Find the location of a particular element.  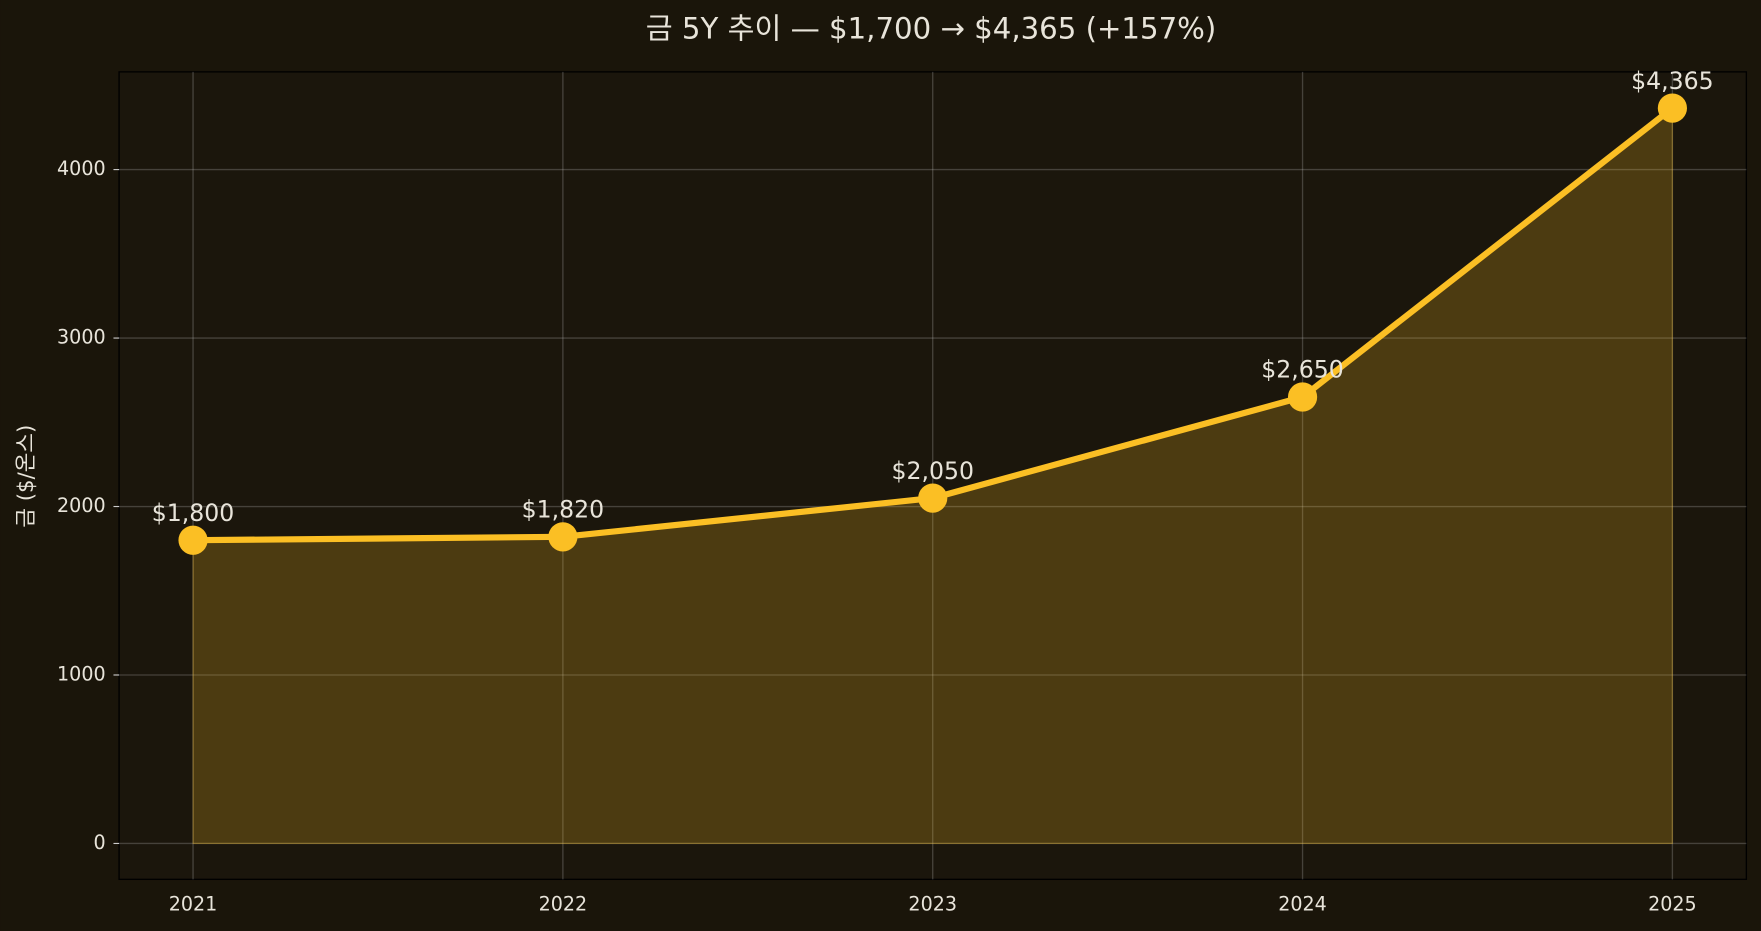

y-tick-label: 2000 is located at coordinates (81, 505).